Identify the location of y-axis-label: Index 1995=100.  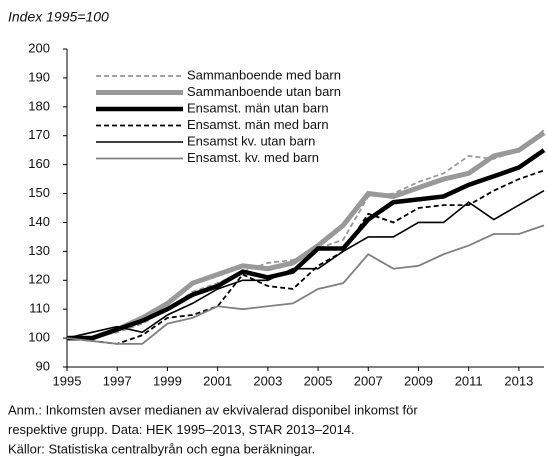
(58, 17).